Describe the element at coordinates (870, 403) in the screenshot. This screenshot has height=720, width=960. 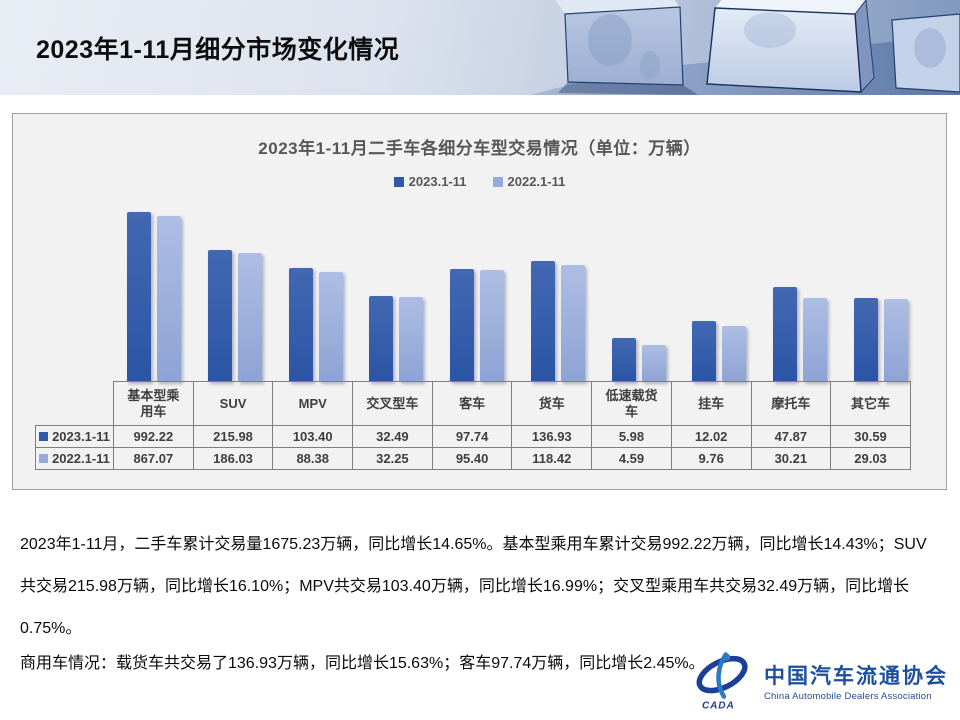
I see `column-header-其它车: 其它车` at that location.